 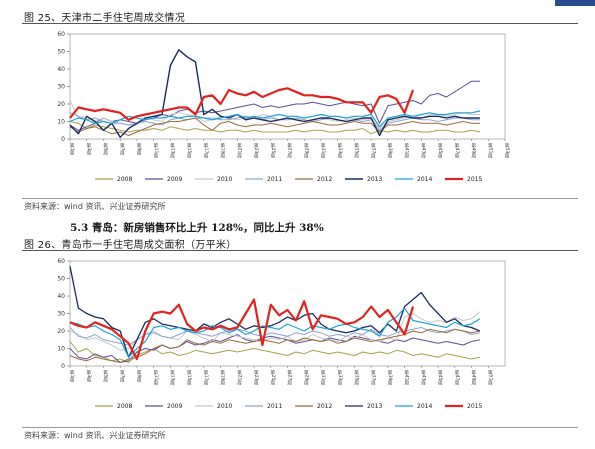 What do you see at coordinates (274, 336) in the screenshot?
I see `series-line-2011` at bounding box center [274, 336].